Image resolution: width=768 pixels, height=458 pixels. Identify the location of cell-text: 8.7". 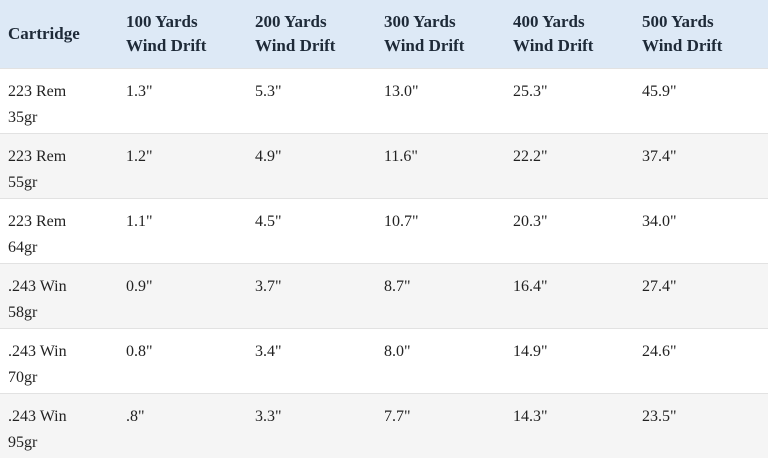
(397, 286).